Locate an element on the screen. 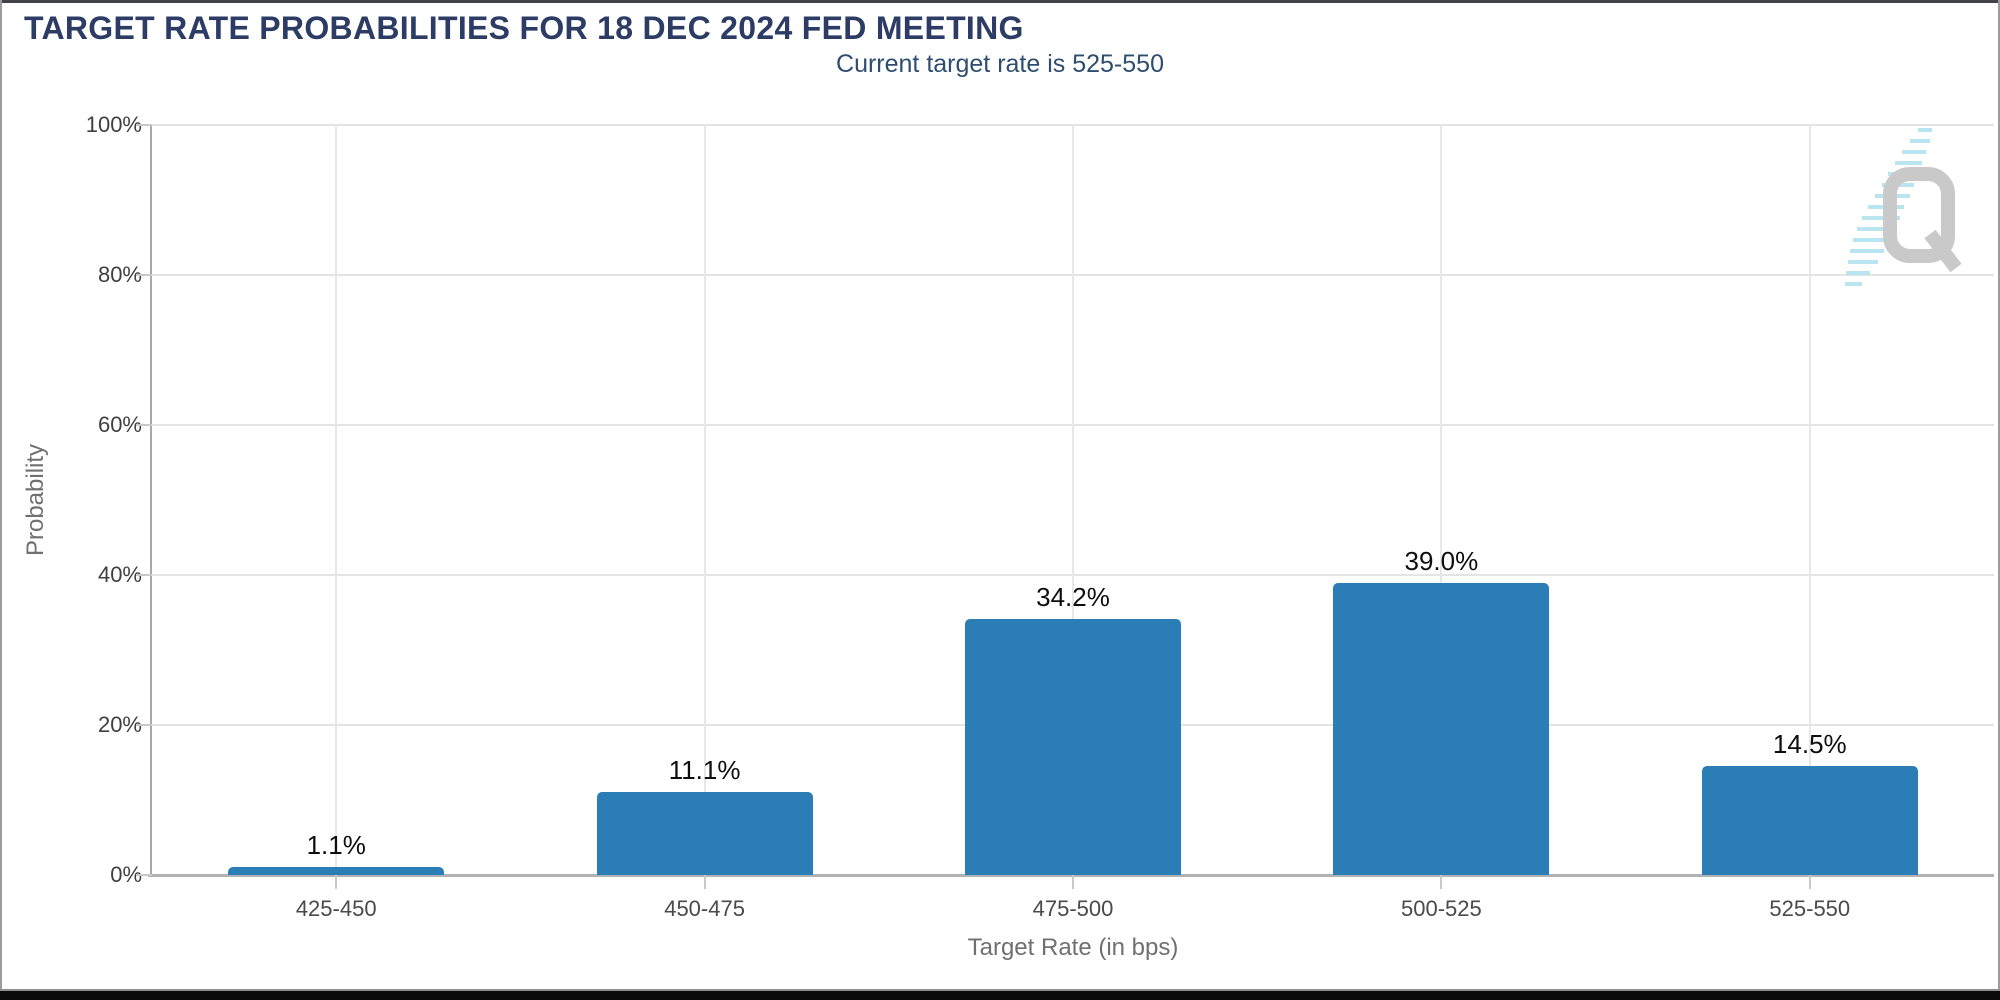 The image size is (2000, 1000). chart-subtitle: Current target rate is 525-550 is located at coordinates (1000, 64).